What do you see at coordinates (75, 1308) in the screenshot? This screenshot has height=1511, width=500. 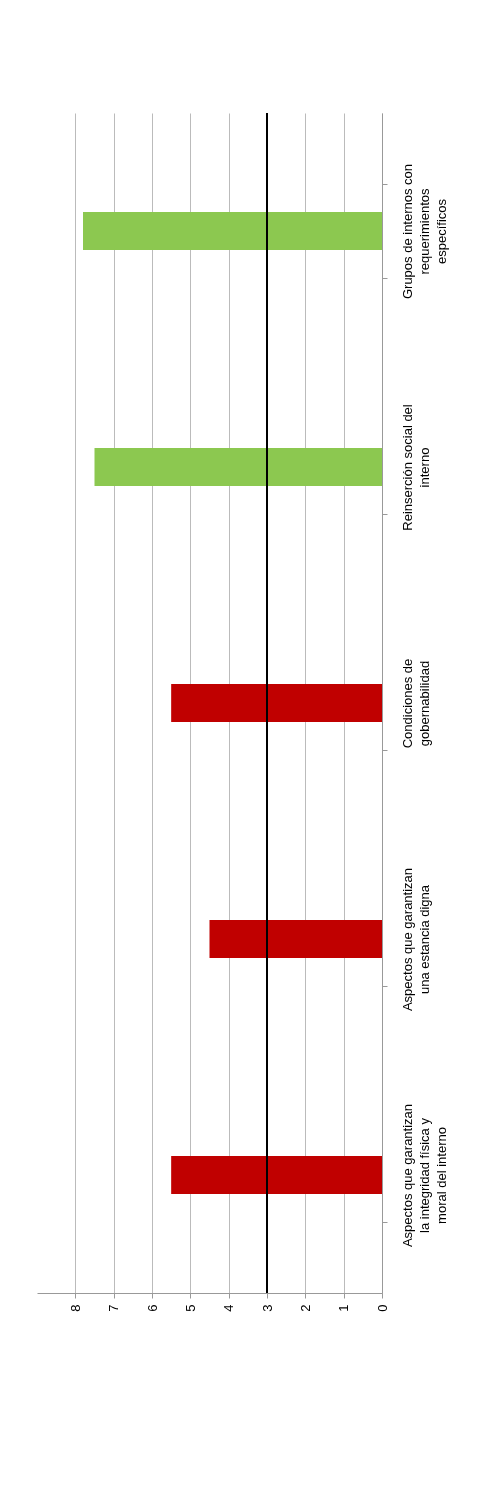 I see `x-tick-label: 8` at bounding box center [75, 1308].